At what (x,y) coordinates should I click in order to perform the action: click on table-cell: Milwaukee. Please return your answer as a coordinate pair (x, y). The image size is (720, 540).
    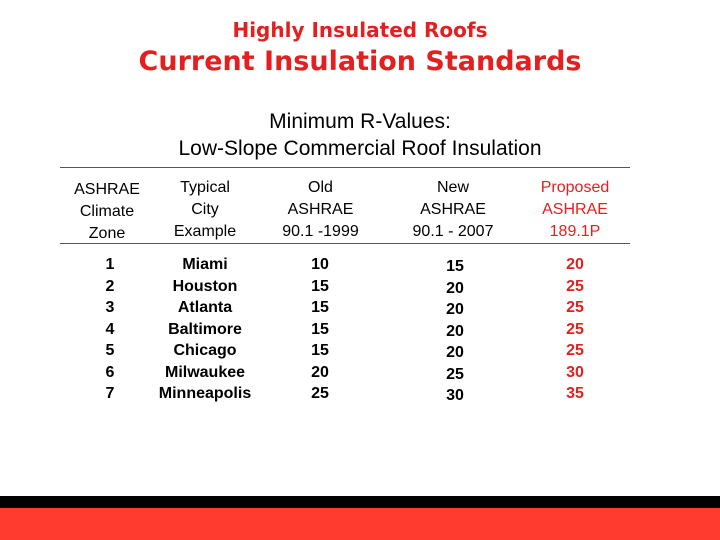
    Looking at the image, I should click on (205, 372).